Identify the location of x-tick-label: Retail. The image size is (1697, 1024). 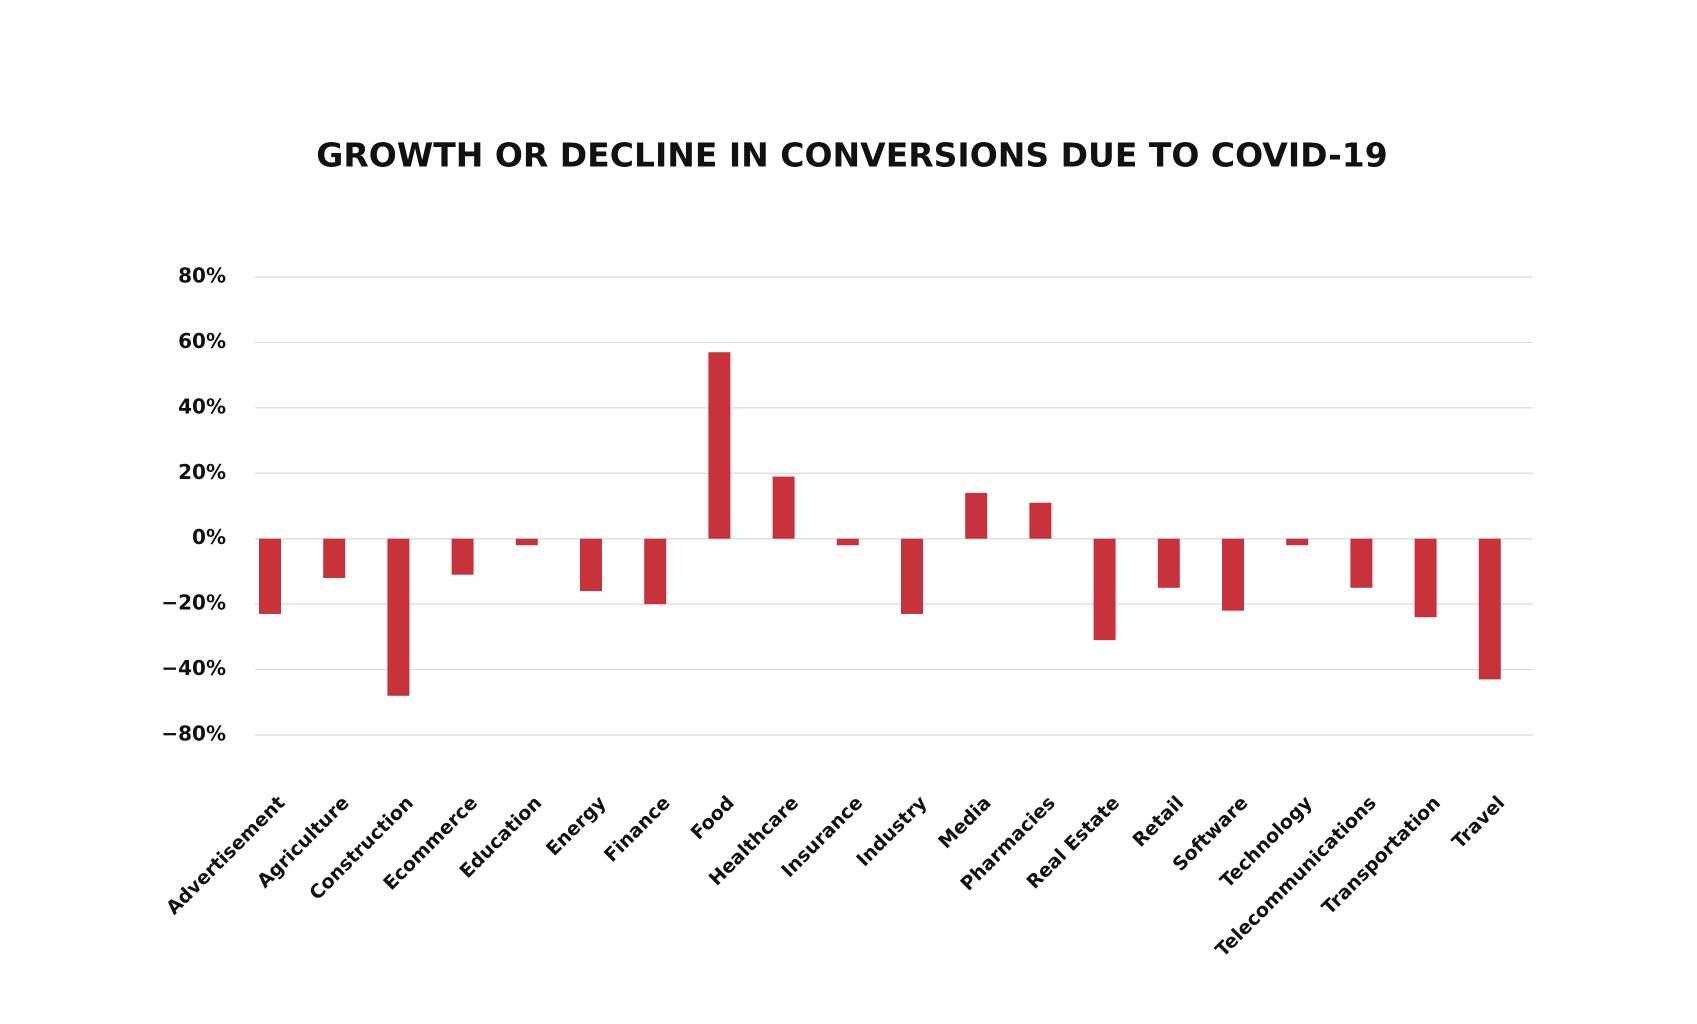
(1159, 822).